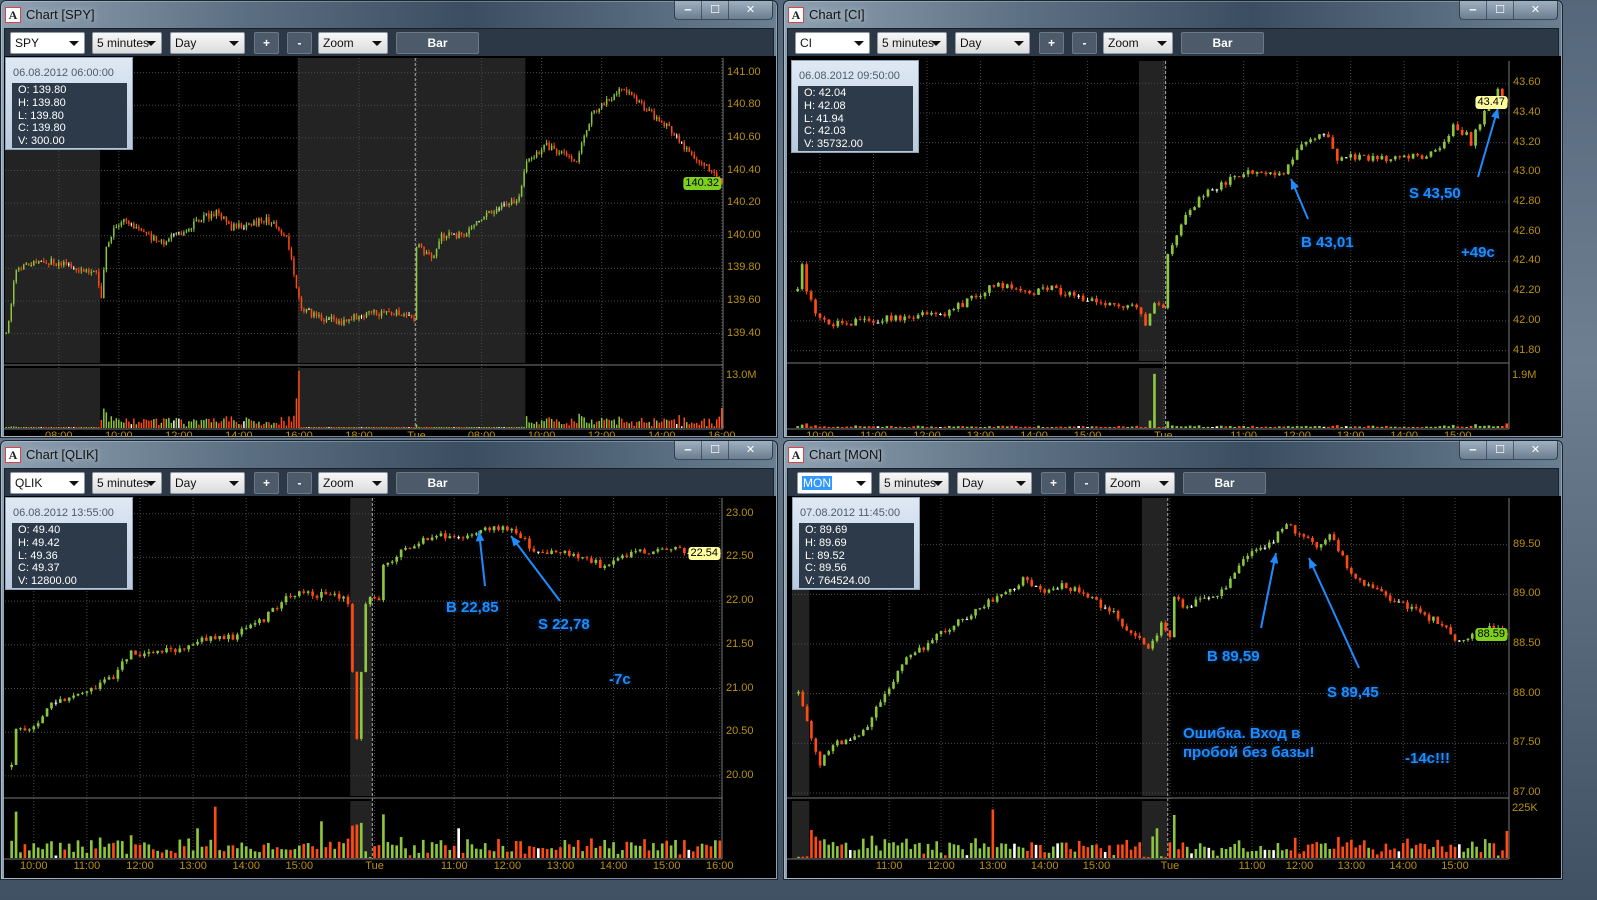  What do you see at coordinates (13, 455) in the screenshot?
I see `app-logo-icon: A` at bounding box center [13, 455].